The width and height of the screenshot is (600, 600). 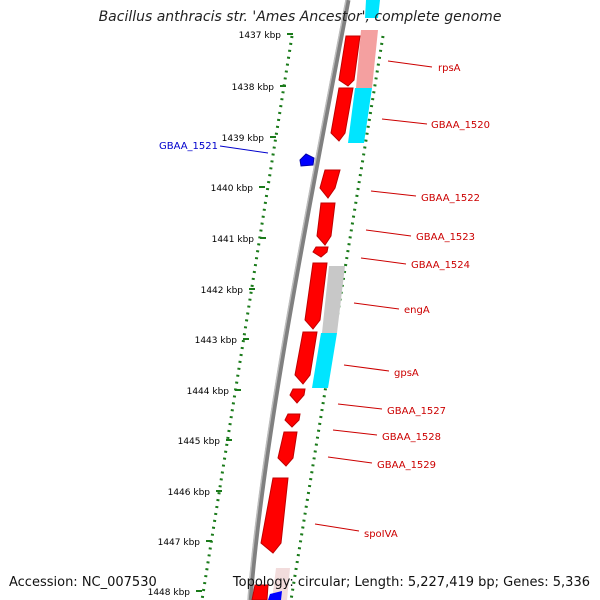 What do you see at coordinates (287, 449) in the screenshot?
I see `gene-1529-arrow` at bounding box center [287, 449].